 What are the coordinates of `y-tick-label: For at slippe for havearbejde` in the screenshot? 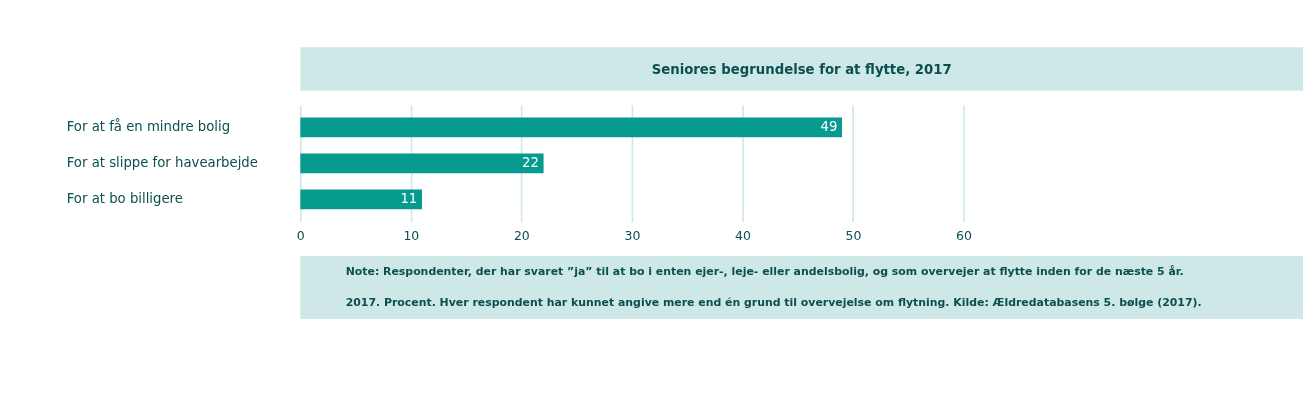 It's located at (162, 163).